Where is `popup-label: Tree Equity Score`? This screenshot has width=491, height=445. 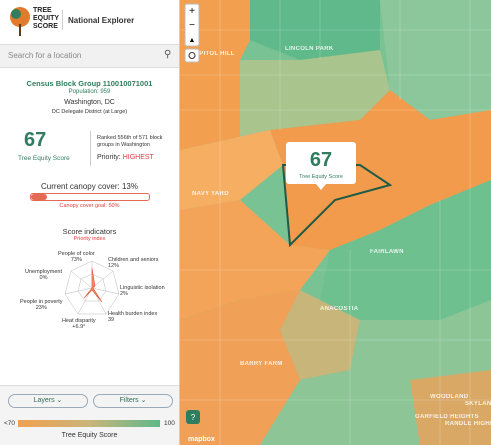 popup-label: Tree Equity Score is located at coordinates (321, 177).